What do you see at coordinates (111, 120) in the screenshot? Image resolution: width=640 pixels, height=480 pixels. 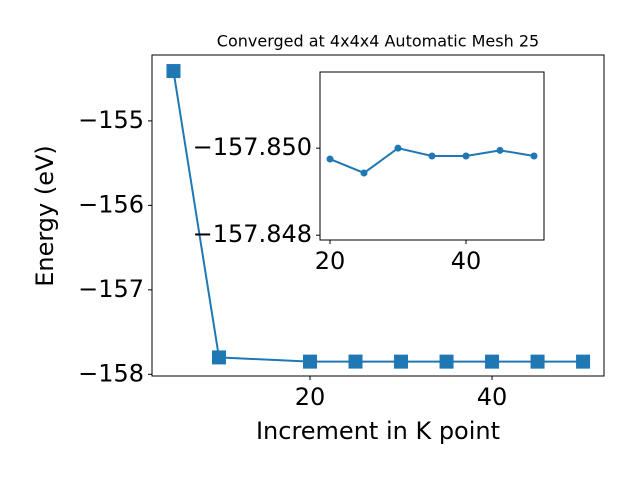 I see `y-tick-label: −155` at bounding box center [111, 120].